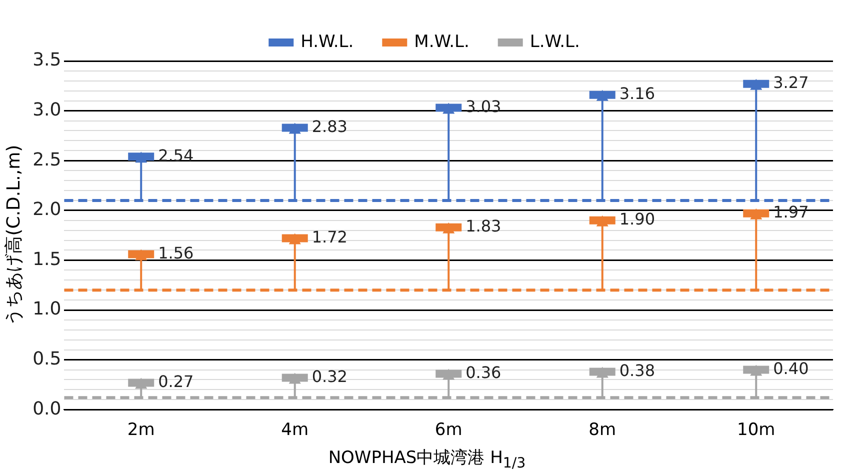  Describe the element at coordinates (427, 459) in the screenshot. I see `x-axis-title: NOWPHAS中城湾港 H$_{1/3}$` at that location.